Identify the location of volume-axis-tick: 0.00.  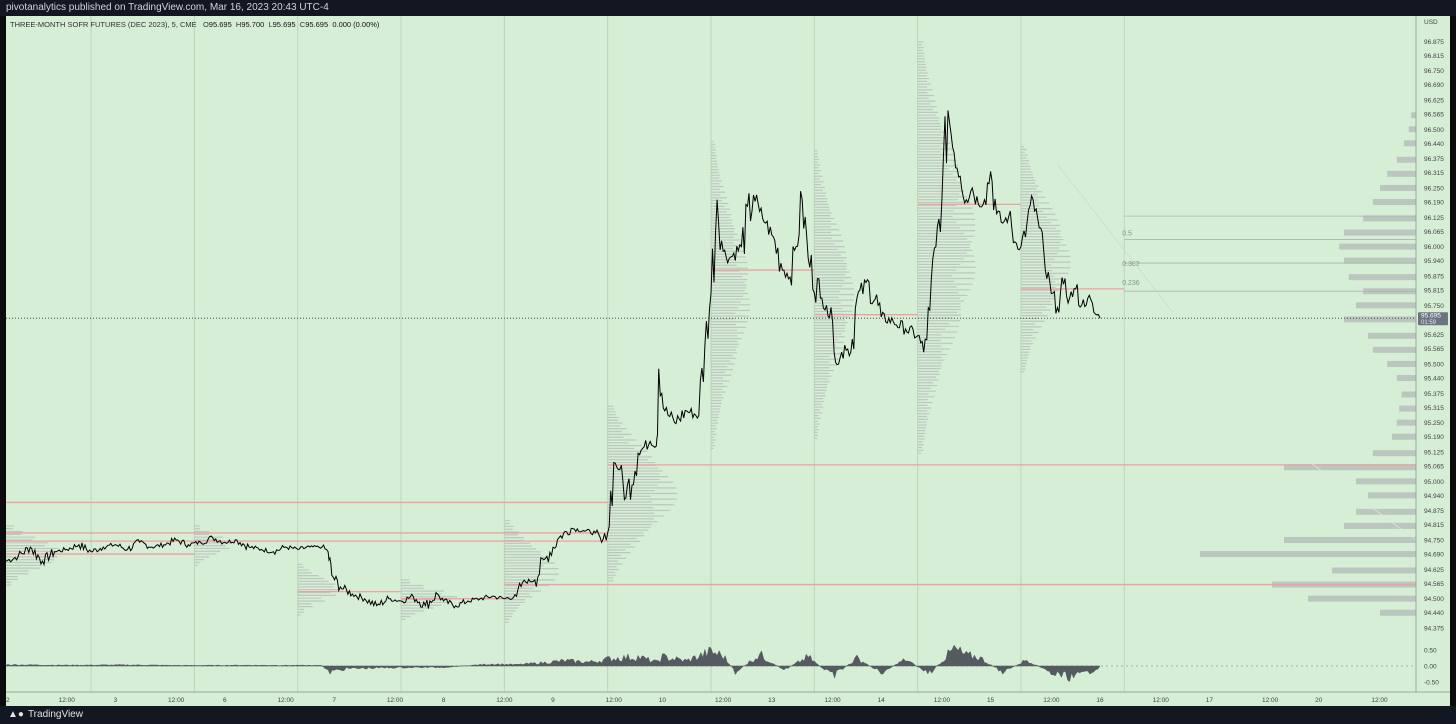
(1430, 667).